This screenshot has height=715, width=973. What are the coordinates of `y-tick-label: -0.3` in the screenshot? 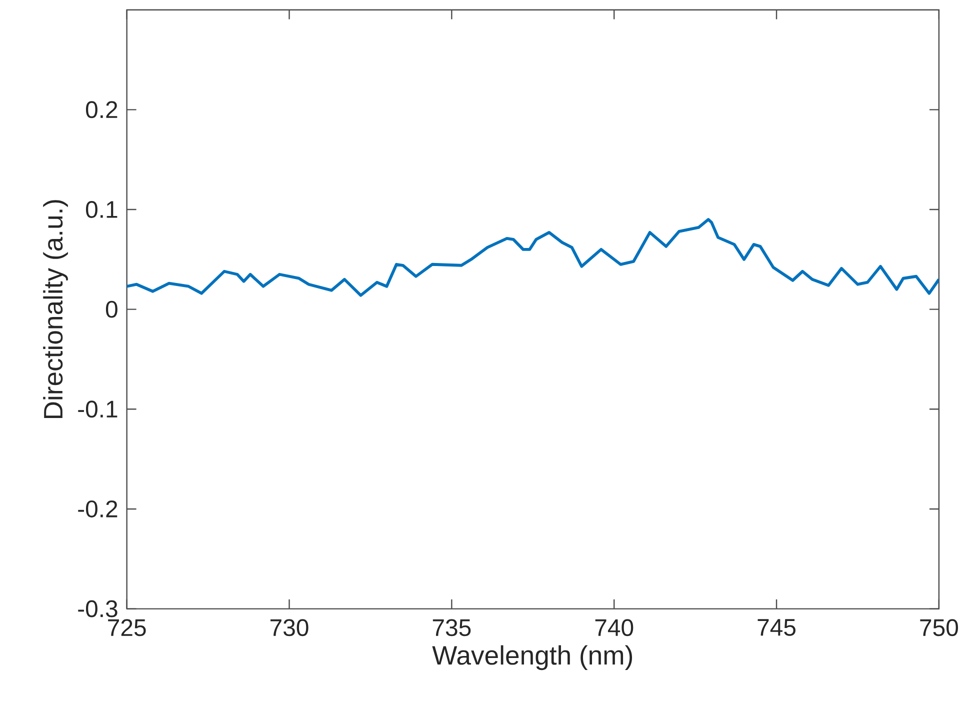 It's located at (98, 609).